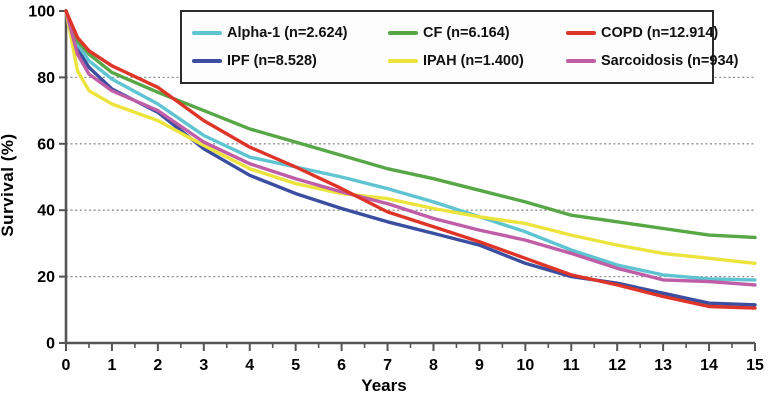 The height and width of the screenshot is (401, 768). Describe the element at coordinates (660, 32) in the screenshot. I see `legend-item-label: COPD (n=12.914)` at that location.